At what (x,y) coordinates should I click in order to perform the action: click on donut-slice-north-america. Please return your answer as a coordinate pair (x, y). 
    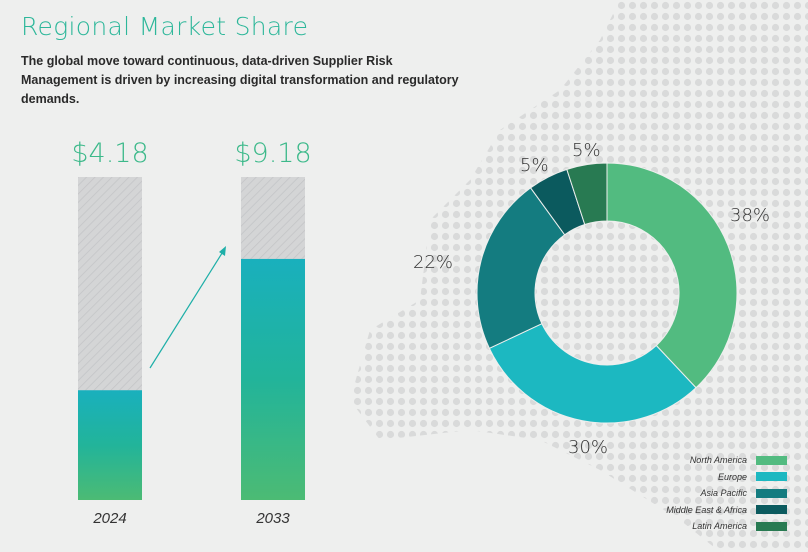
    Looking at the image, I should click on (672, 275).